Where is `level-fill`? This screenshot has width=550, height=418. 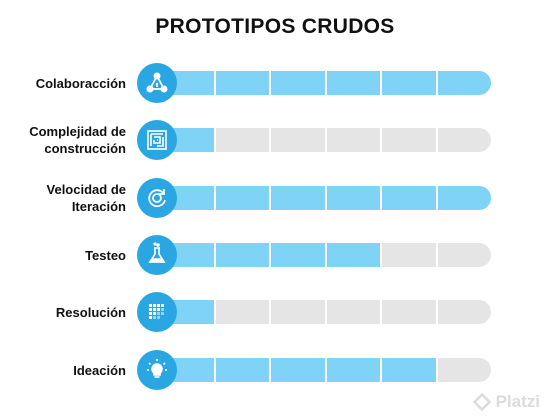 level-fill is located at coordinates (297, 370).